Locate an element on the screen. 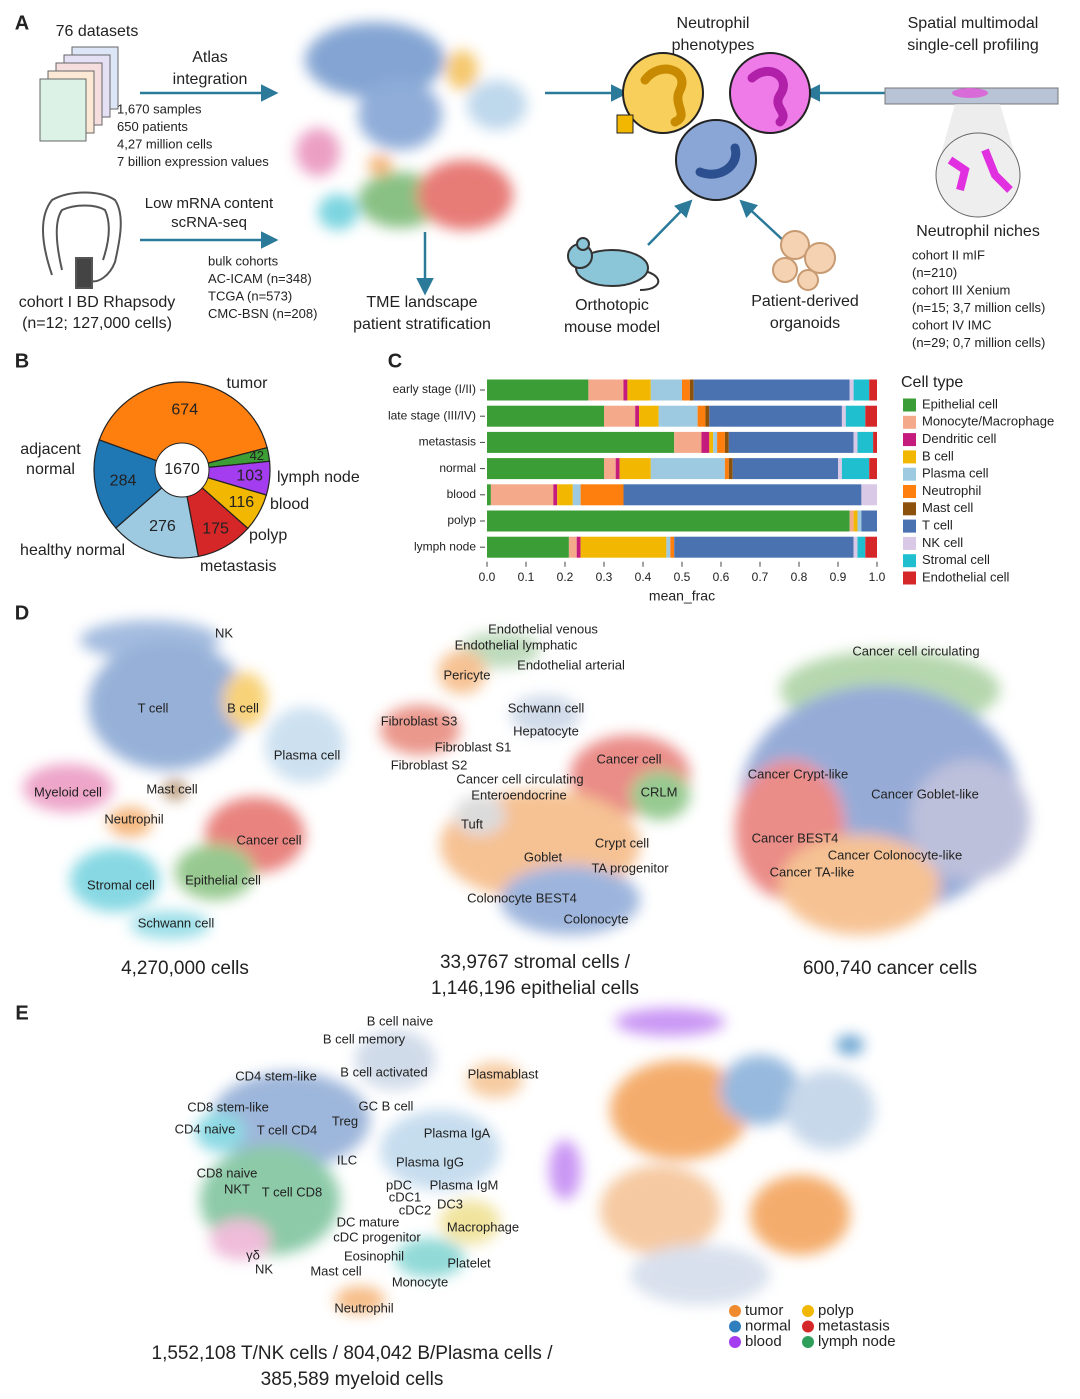  x-tick-label: 0.8 is located at coordinates (799, 577).